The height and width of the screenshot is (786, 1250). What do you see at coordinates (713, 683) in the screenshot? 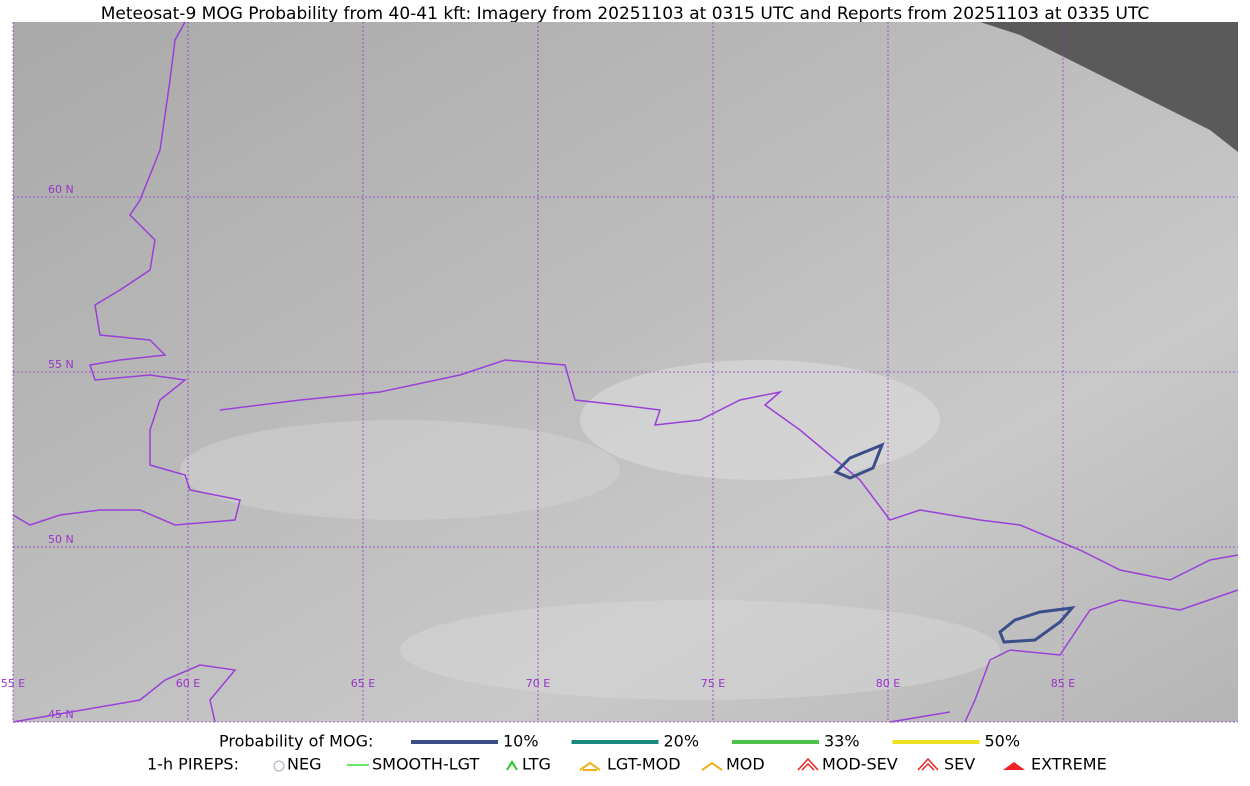
I see `lon-label: 75 E` at bounding box center [713, 683].